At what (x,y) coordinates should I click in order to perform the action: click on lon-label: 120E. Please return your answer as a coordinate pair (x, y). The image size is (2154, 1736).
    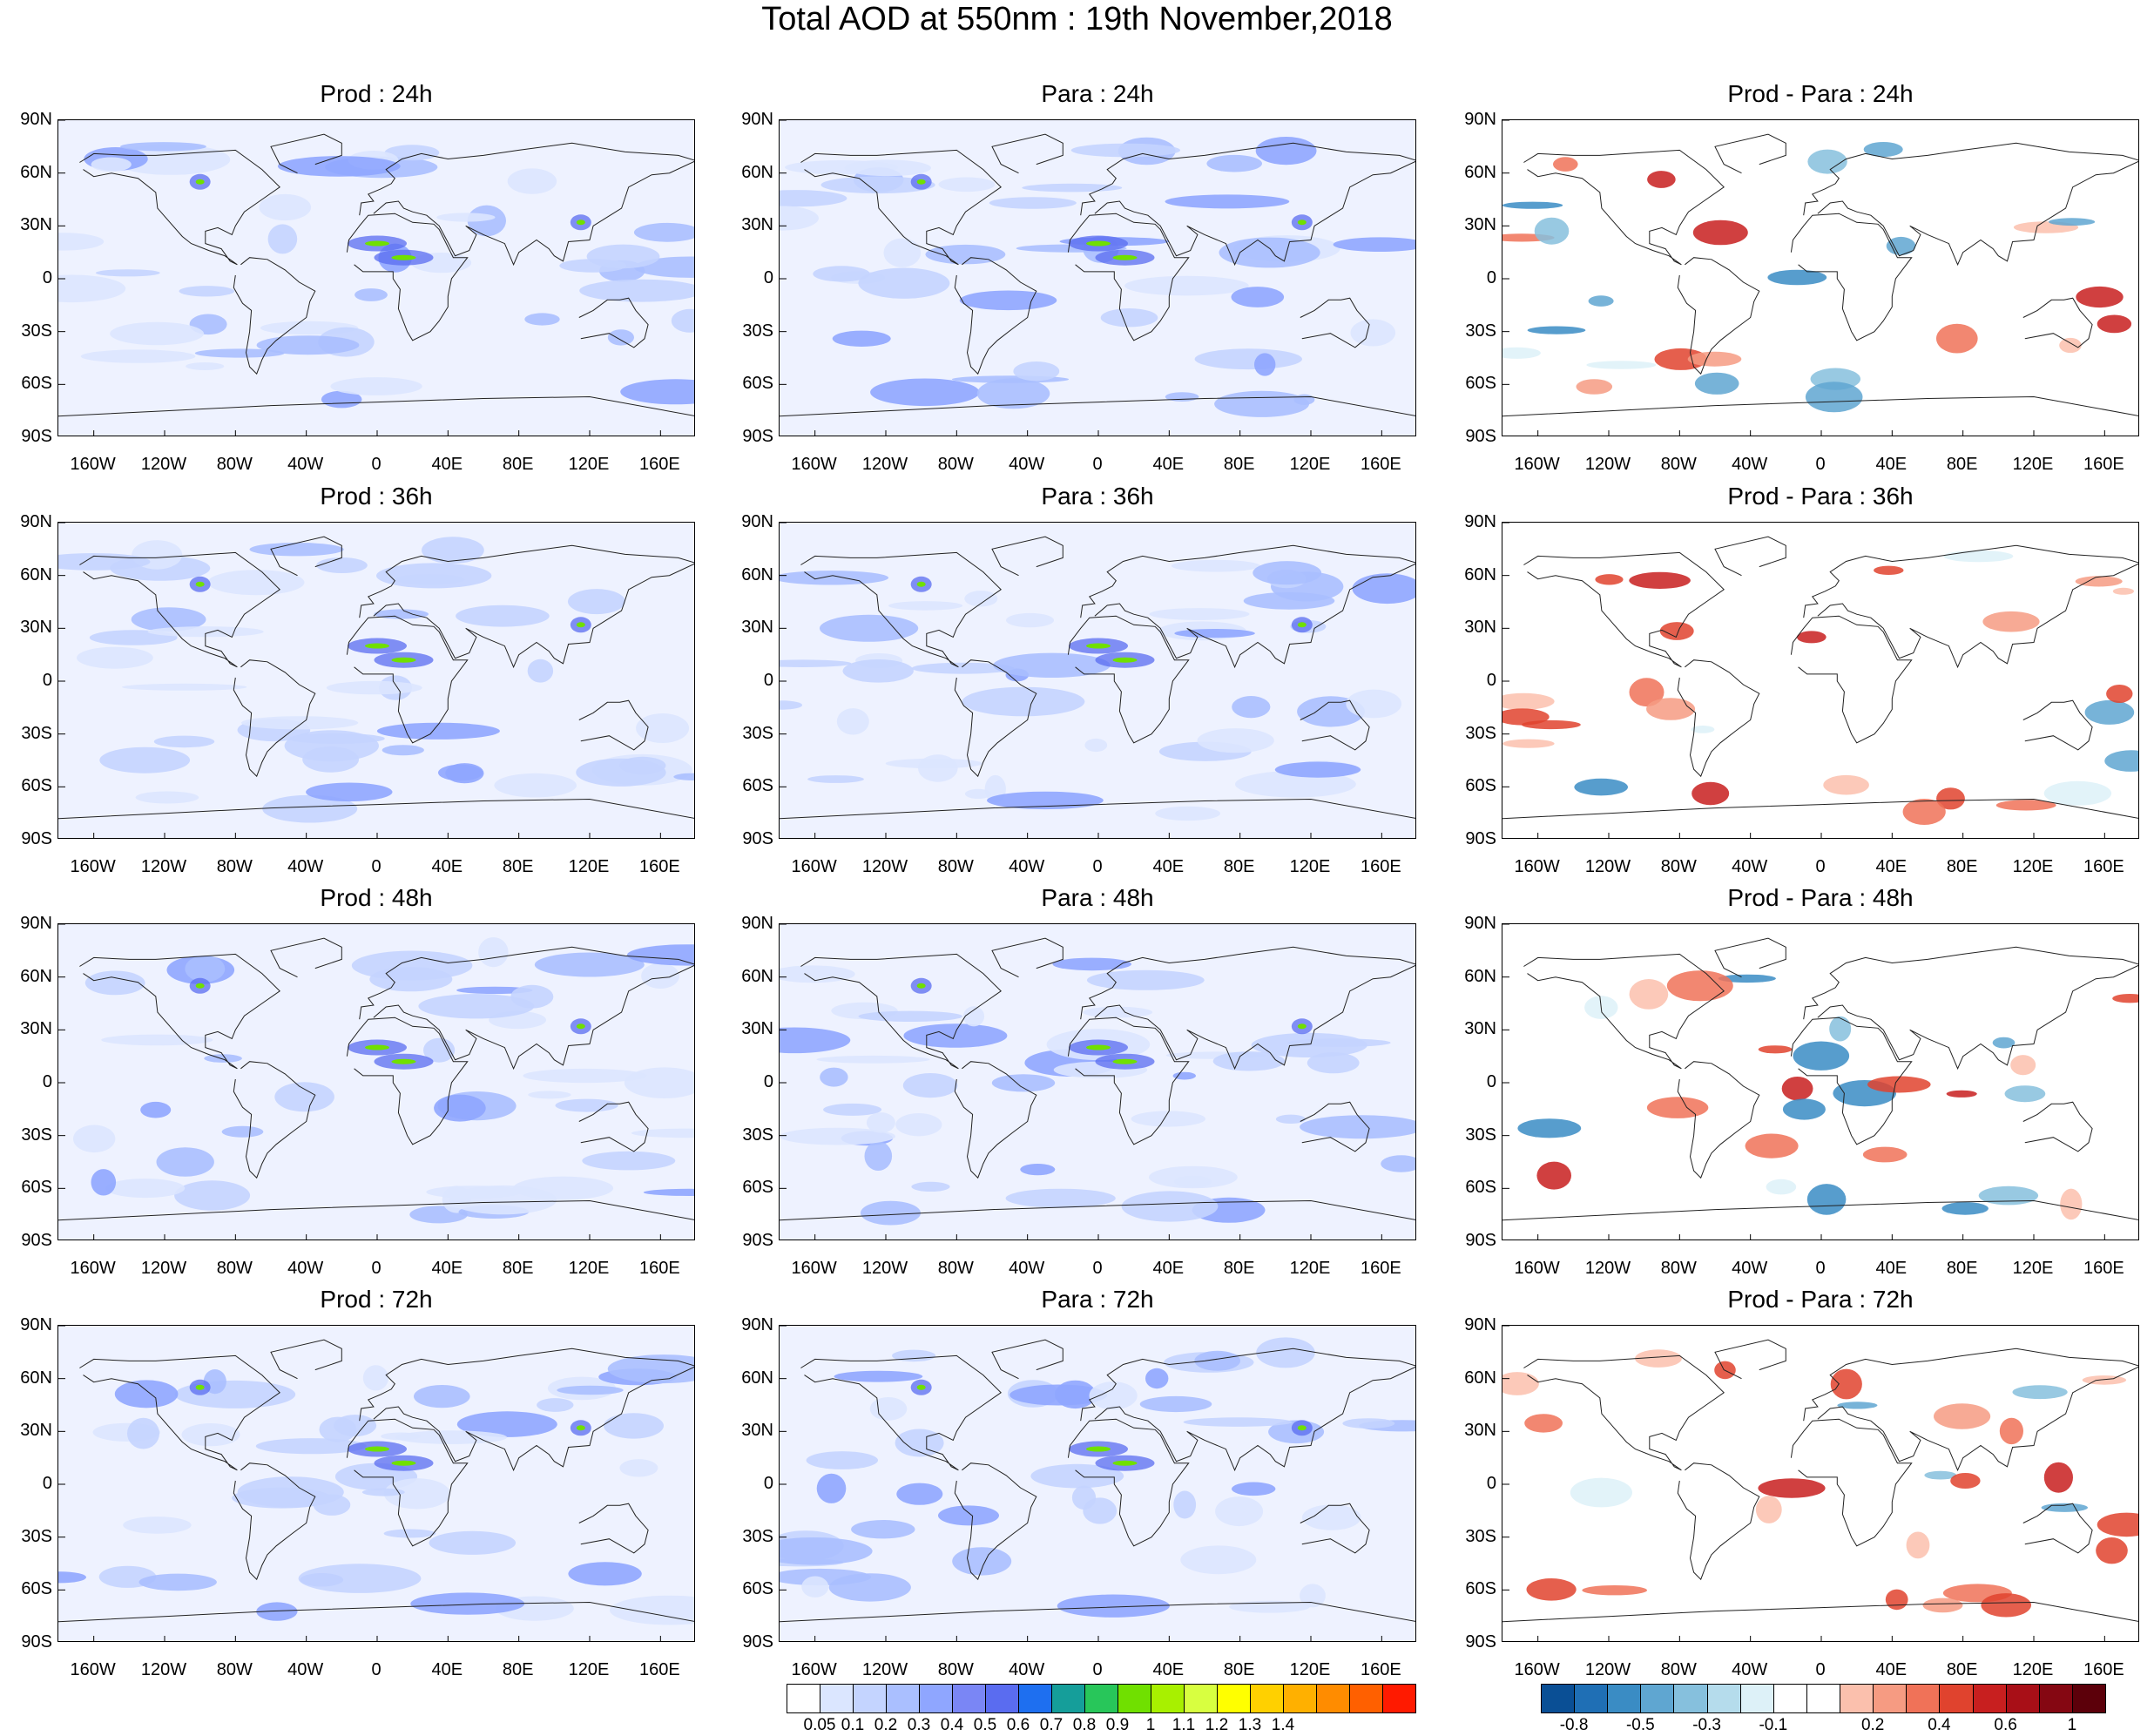
    Looking at the image, I should click on (589, 1669).